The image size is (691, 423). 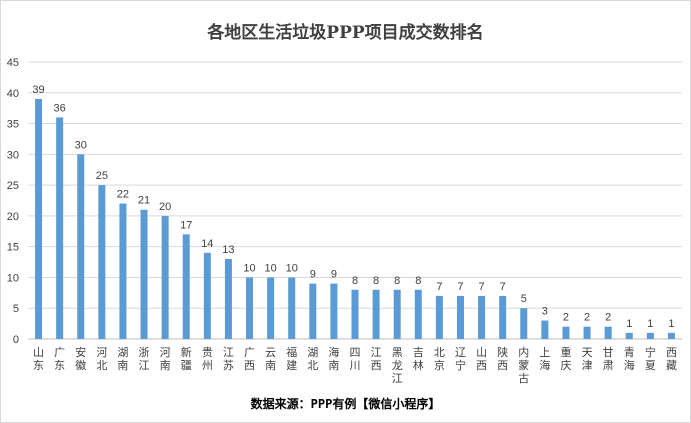 I want to click on category-label: 天津, so click(x=587, y=359).